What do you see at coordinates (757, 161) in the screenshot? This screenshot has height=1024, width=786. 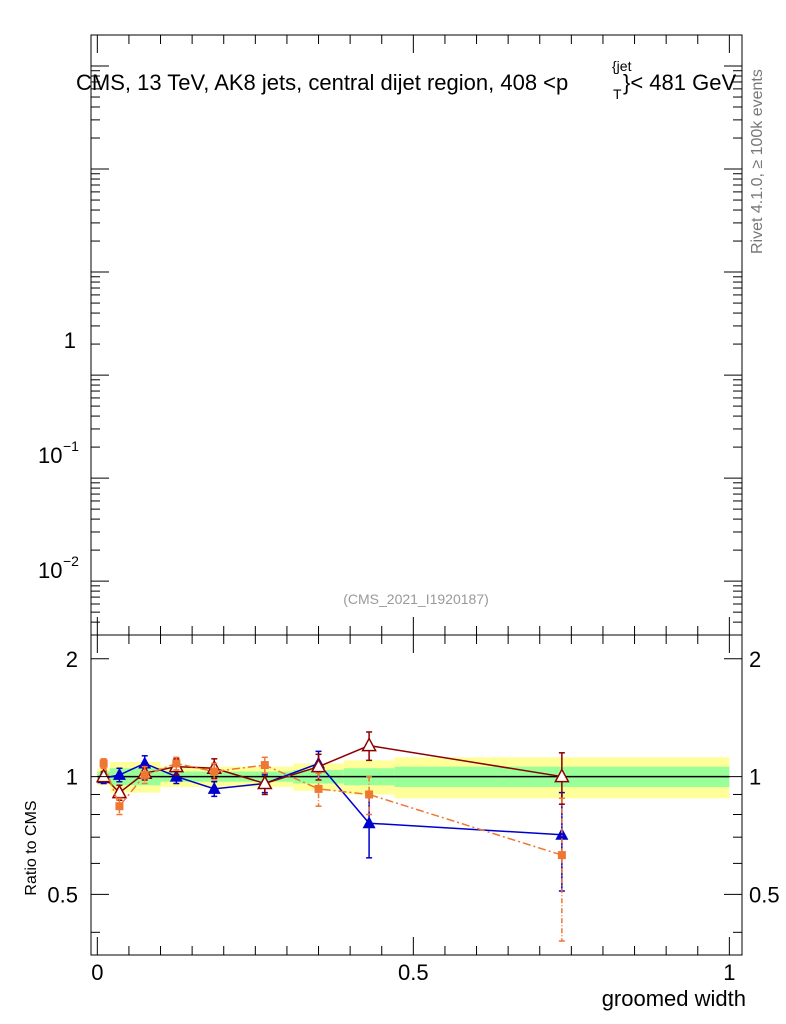 I see `rivet-side-label: Rivet 4.1.0, ≥ 100k events` at bounding box center [757, 161].